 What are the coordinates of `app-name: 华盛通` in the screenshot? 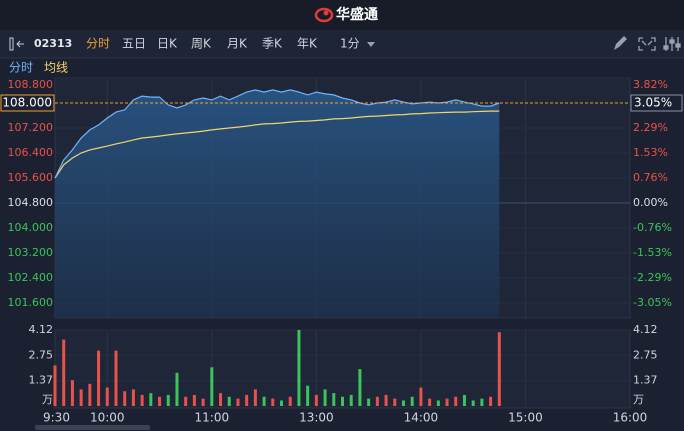 It's located at (357, 14).